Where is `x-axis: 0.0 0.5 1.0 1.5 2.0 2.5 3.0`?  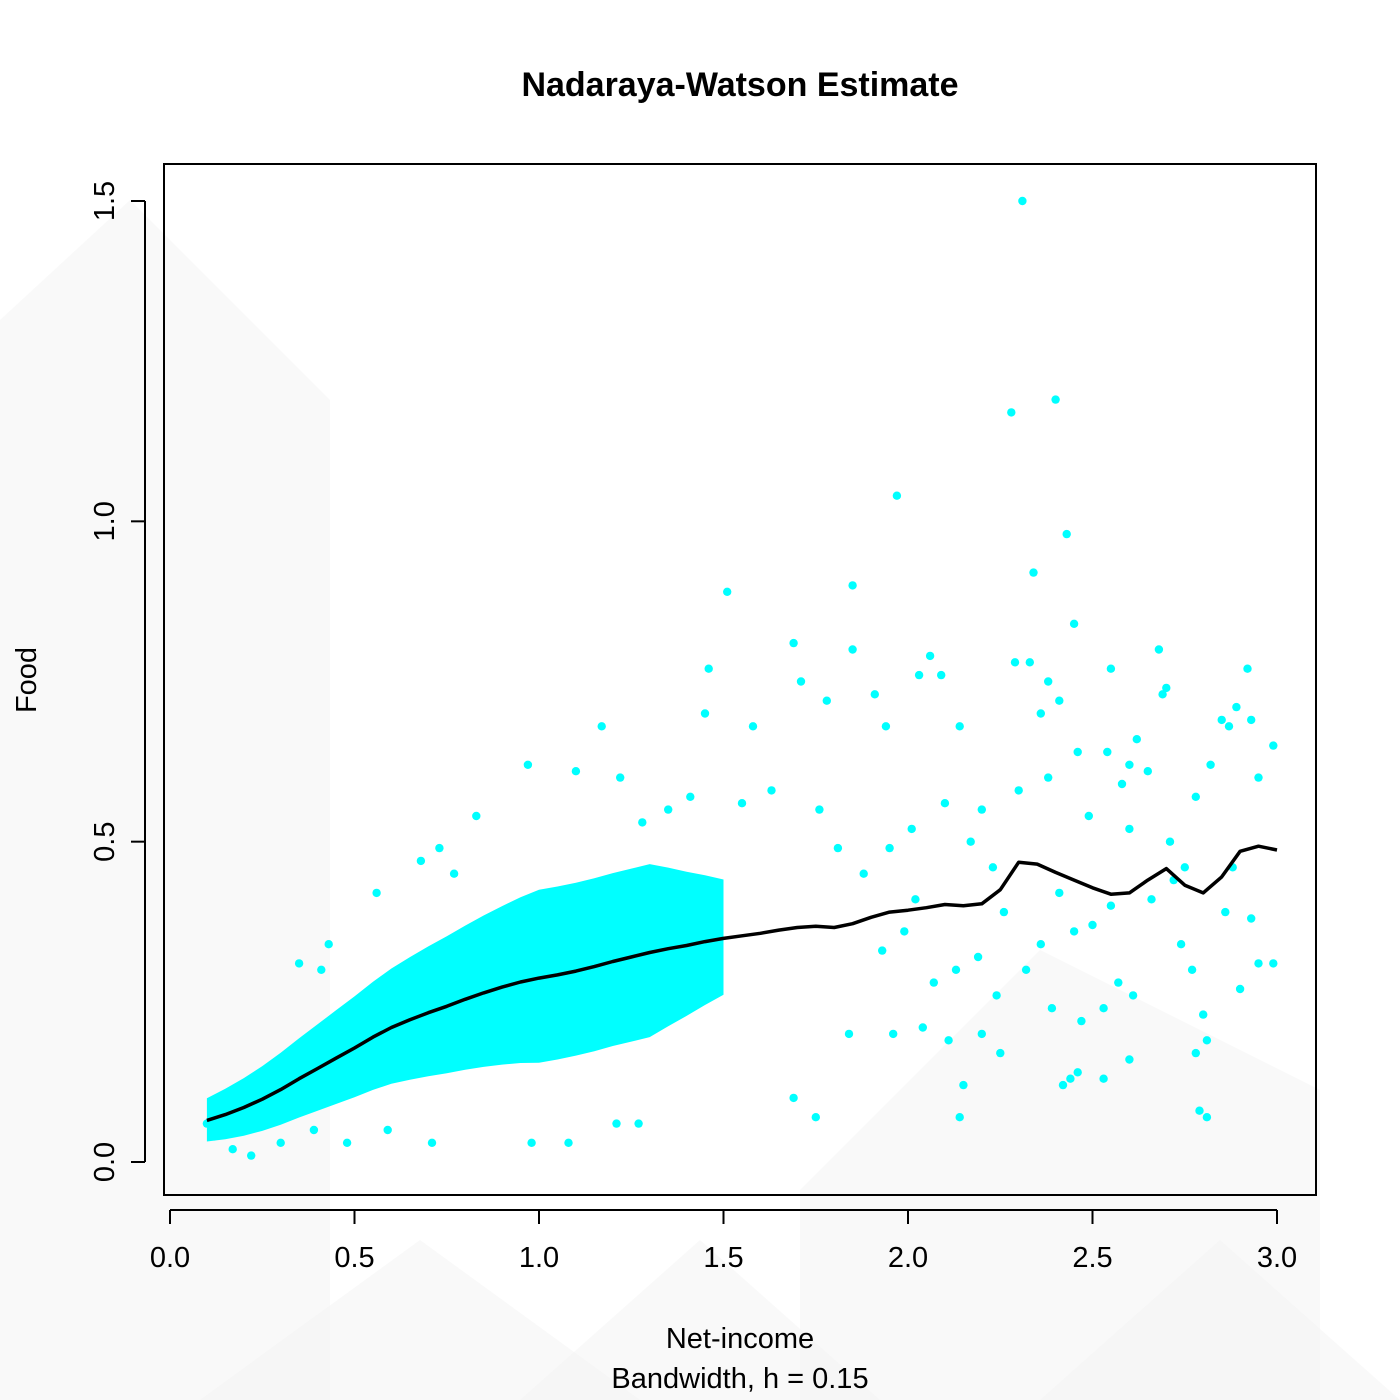 x-axis: 0.0 0.5 1.0 1.5 2.0 2.5 3.0 is located at coordinates (723, 1241).